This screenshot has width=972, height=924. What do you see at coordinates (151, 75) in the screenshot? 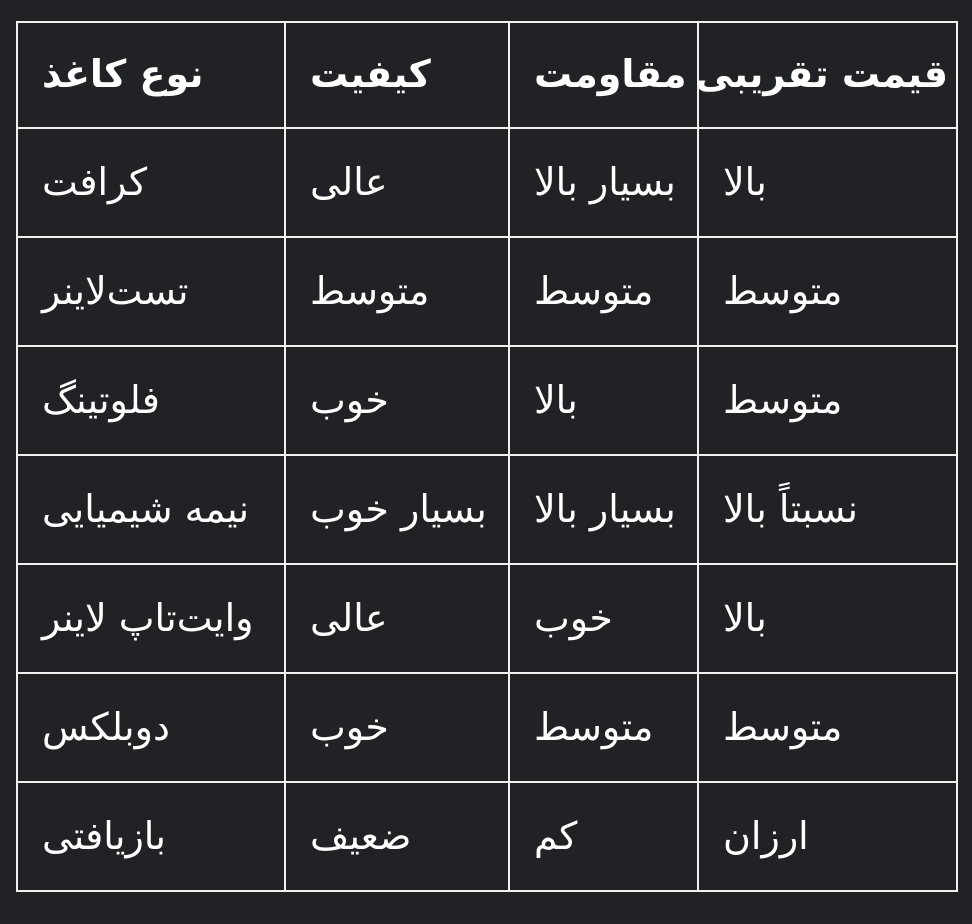
I see `column-header-paper-type: نوع کاغذ` at bounding box center [151, 75].